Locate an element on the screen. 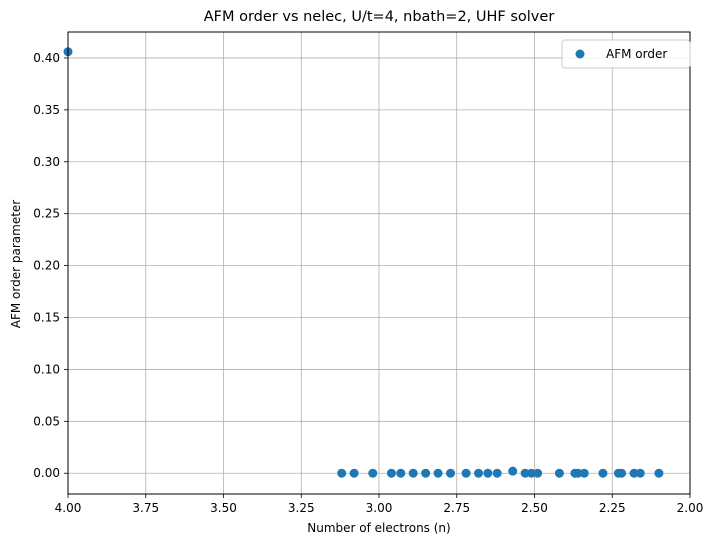 The width and height of the screenshot is (715, 545). x-tick-label: 2.25 is located at coordinates (612, 508).